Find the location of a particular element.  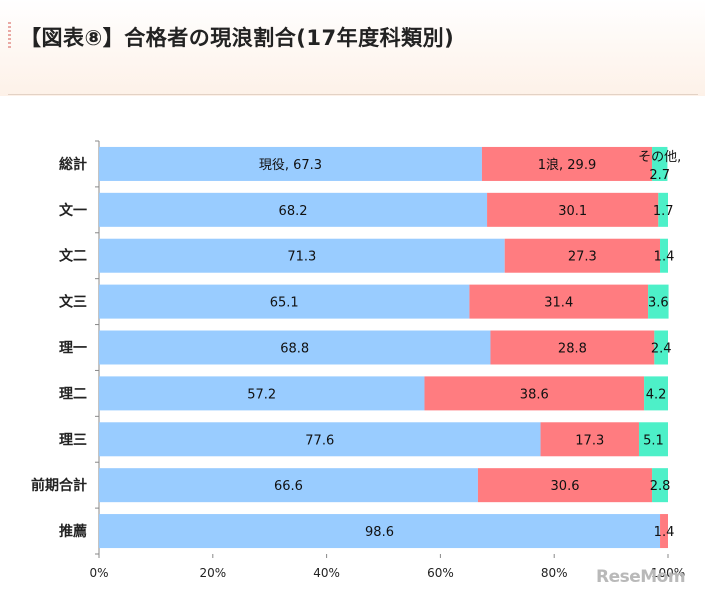

category-label: 理二 is located at coordinates (73, 394).